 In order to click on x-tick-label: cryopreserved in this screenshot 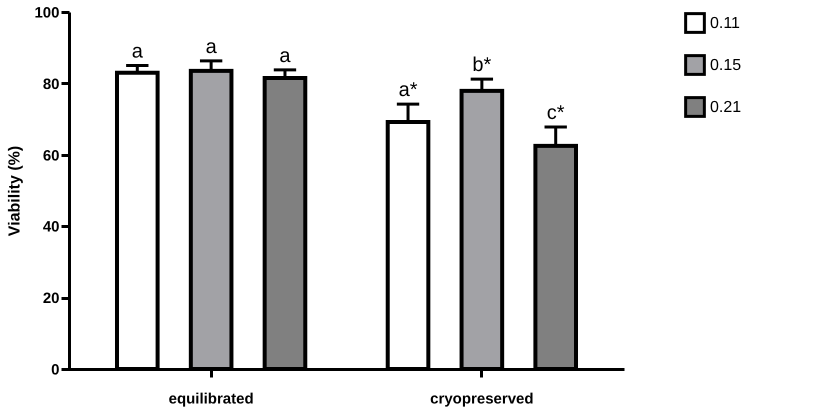, I will do `click(482, 399)`.